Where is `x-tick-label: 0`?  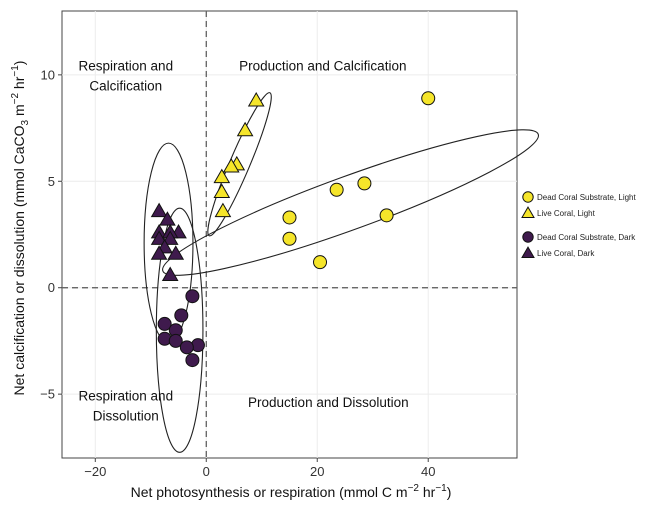
x-tick-label: 0 is located at coordinates (206, 471).